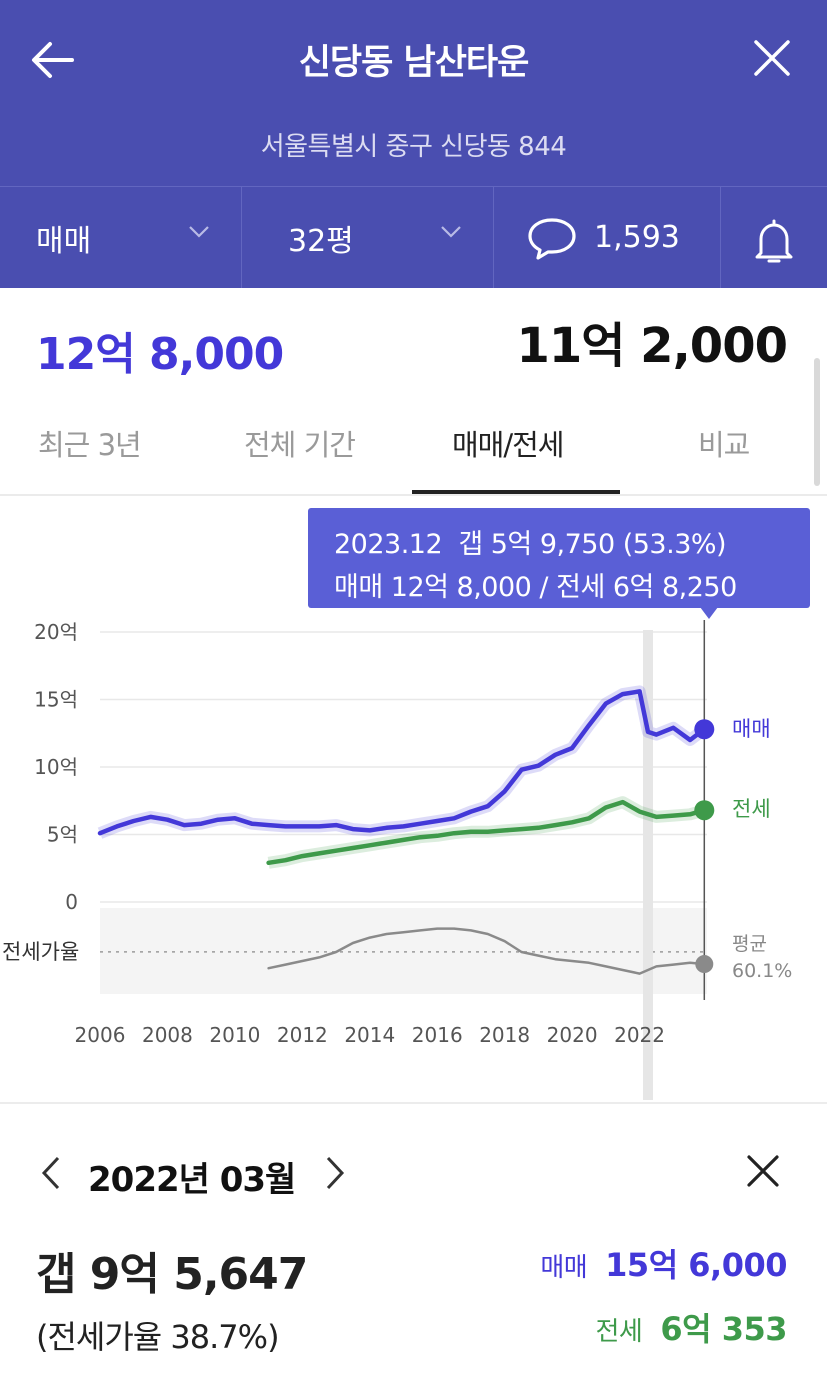 The image size is (827, 1380). I want to click on tooltip-price-line: 매매 12억 8,000 / 전세 6억 8,250, so click(535, 587).